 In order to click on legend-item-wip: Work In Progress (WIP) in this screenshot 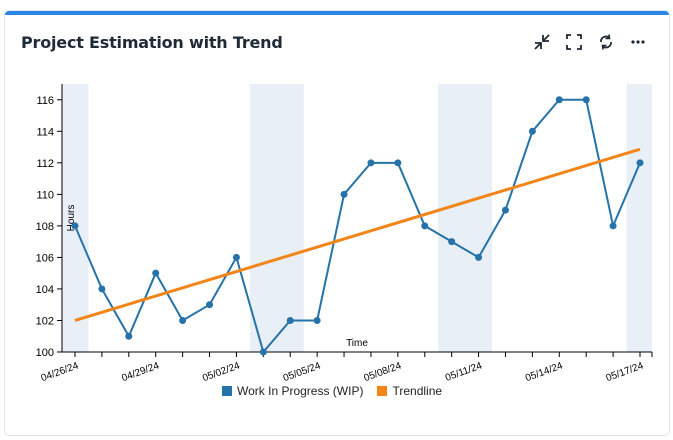, I will do `click(292, 391)`.